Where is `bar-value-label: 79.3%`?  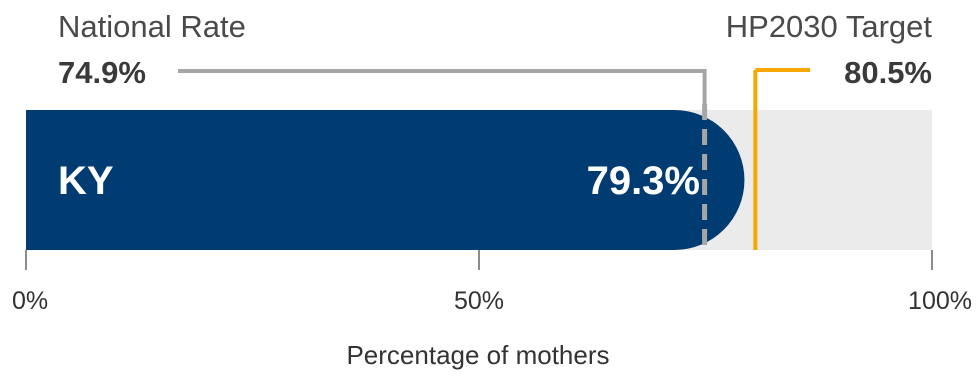
bar-value-label: 79.3% is located at coordinates (643, 181).